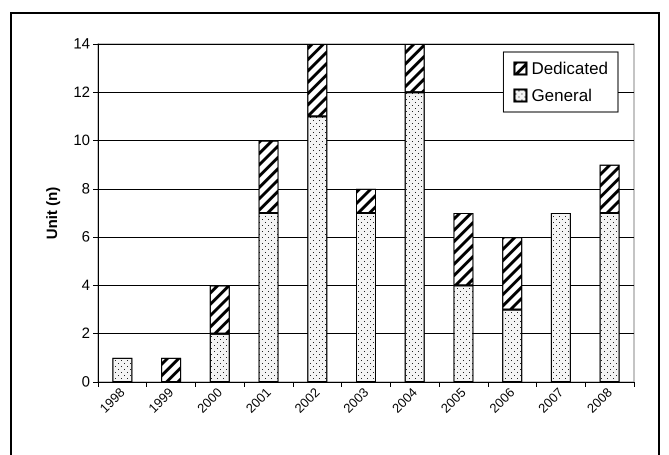 This screenshot has width=669, height=455. Describe the element at coordinates (569, 68) in the screenshot. I see `legend-label: Dedicated` at that location.